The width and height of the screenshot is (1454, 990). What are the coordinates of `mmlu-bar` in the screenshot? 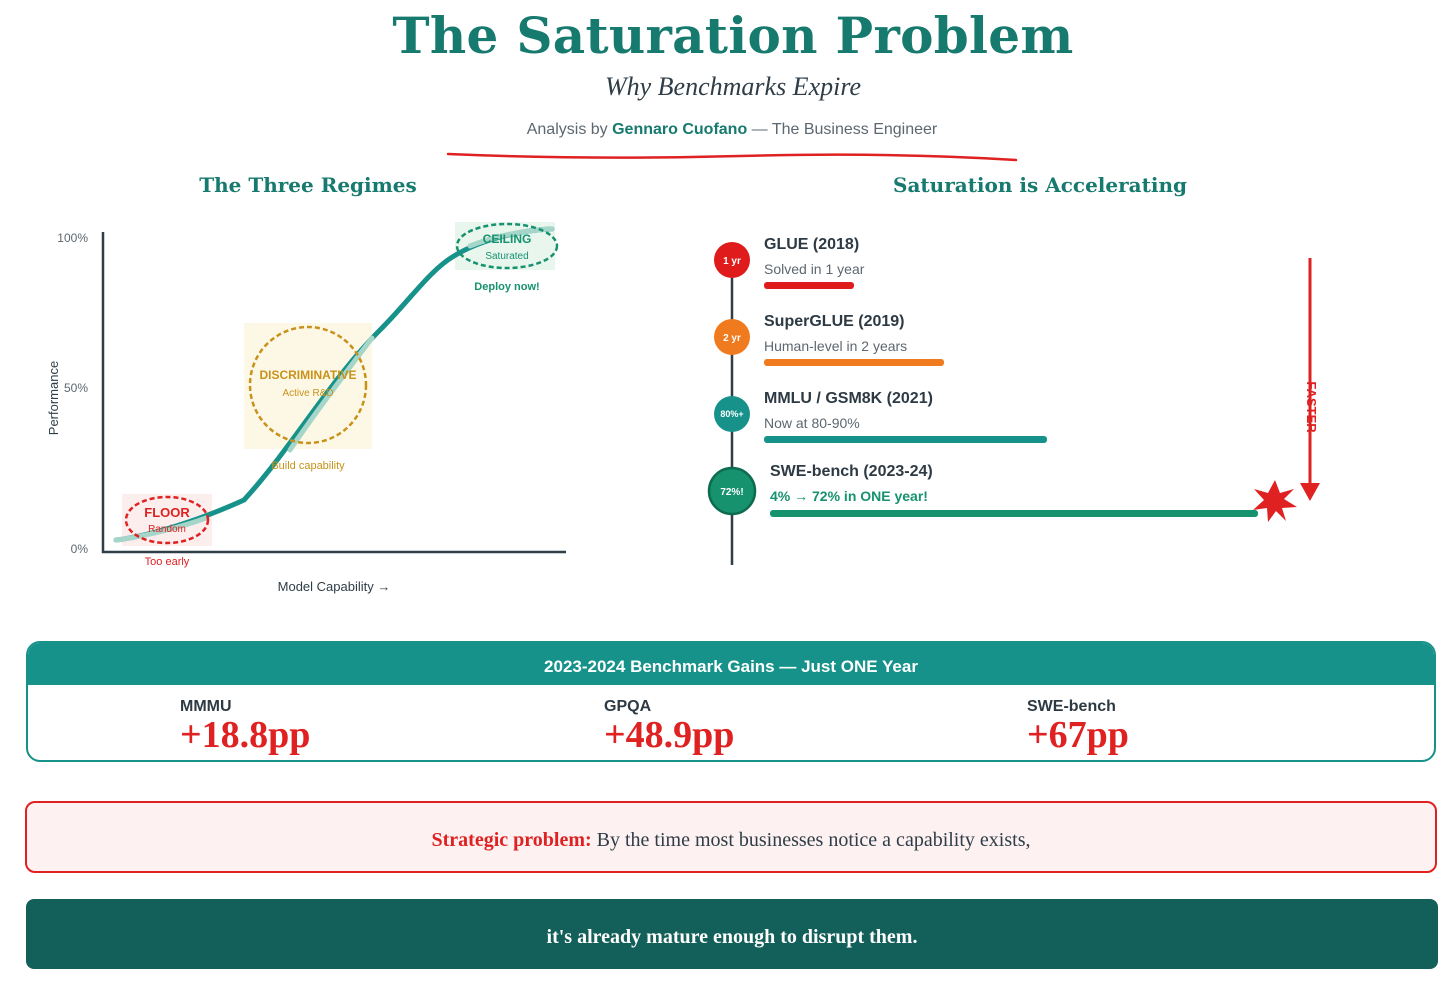 It's located at (905, 439).